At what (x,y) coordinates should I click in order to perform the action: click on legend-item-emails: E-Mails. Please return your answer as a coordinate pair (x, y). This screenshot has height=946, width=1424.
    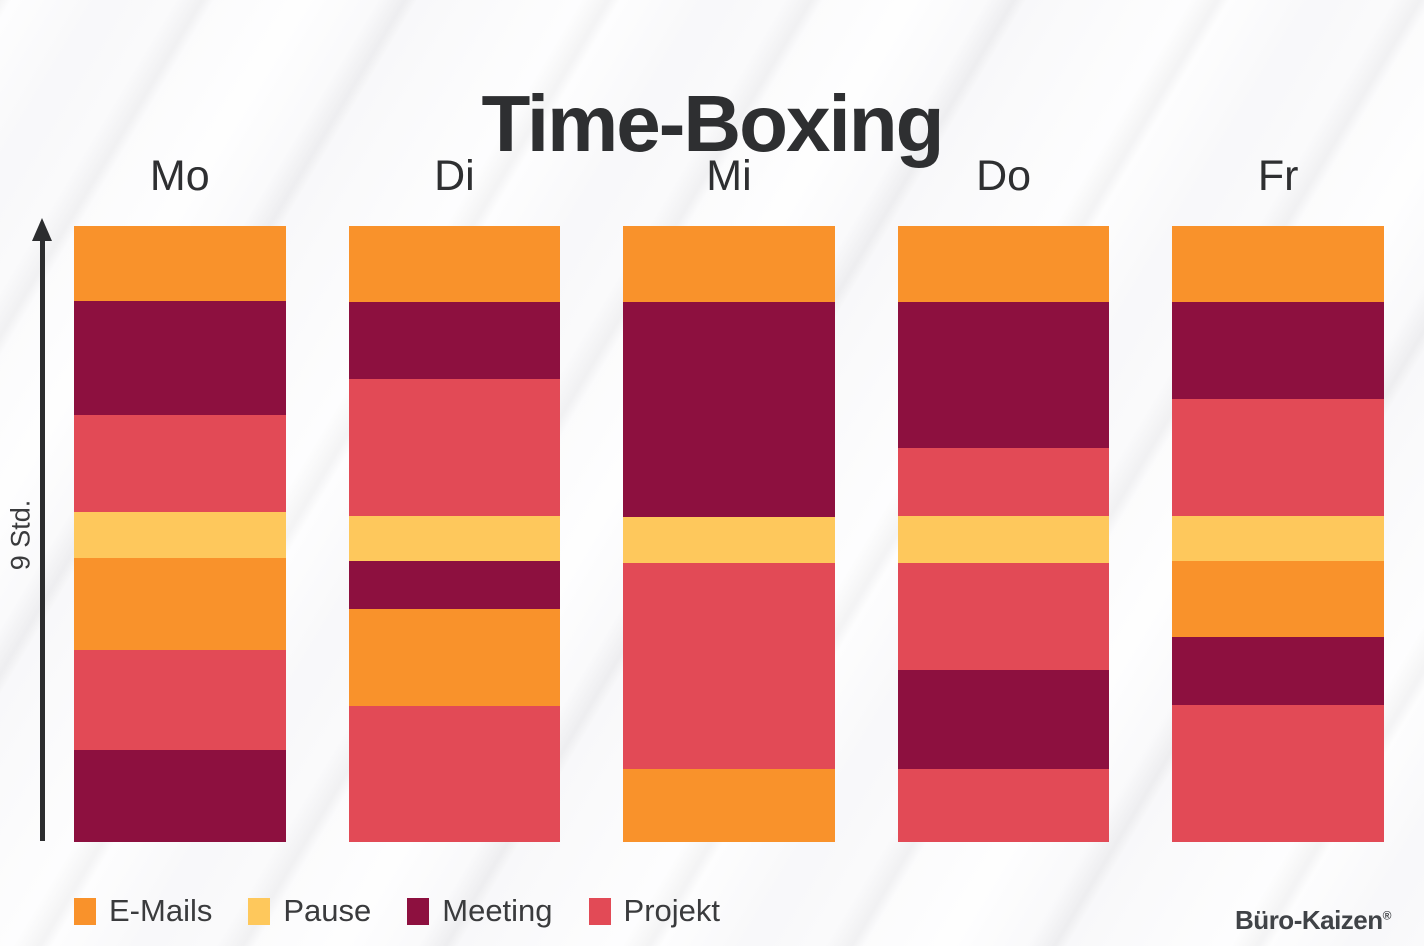
    Looking at the image, I should click on (143, 911).